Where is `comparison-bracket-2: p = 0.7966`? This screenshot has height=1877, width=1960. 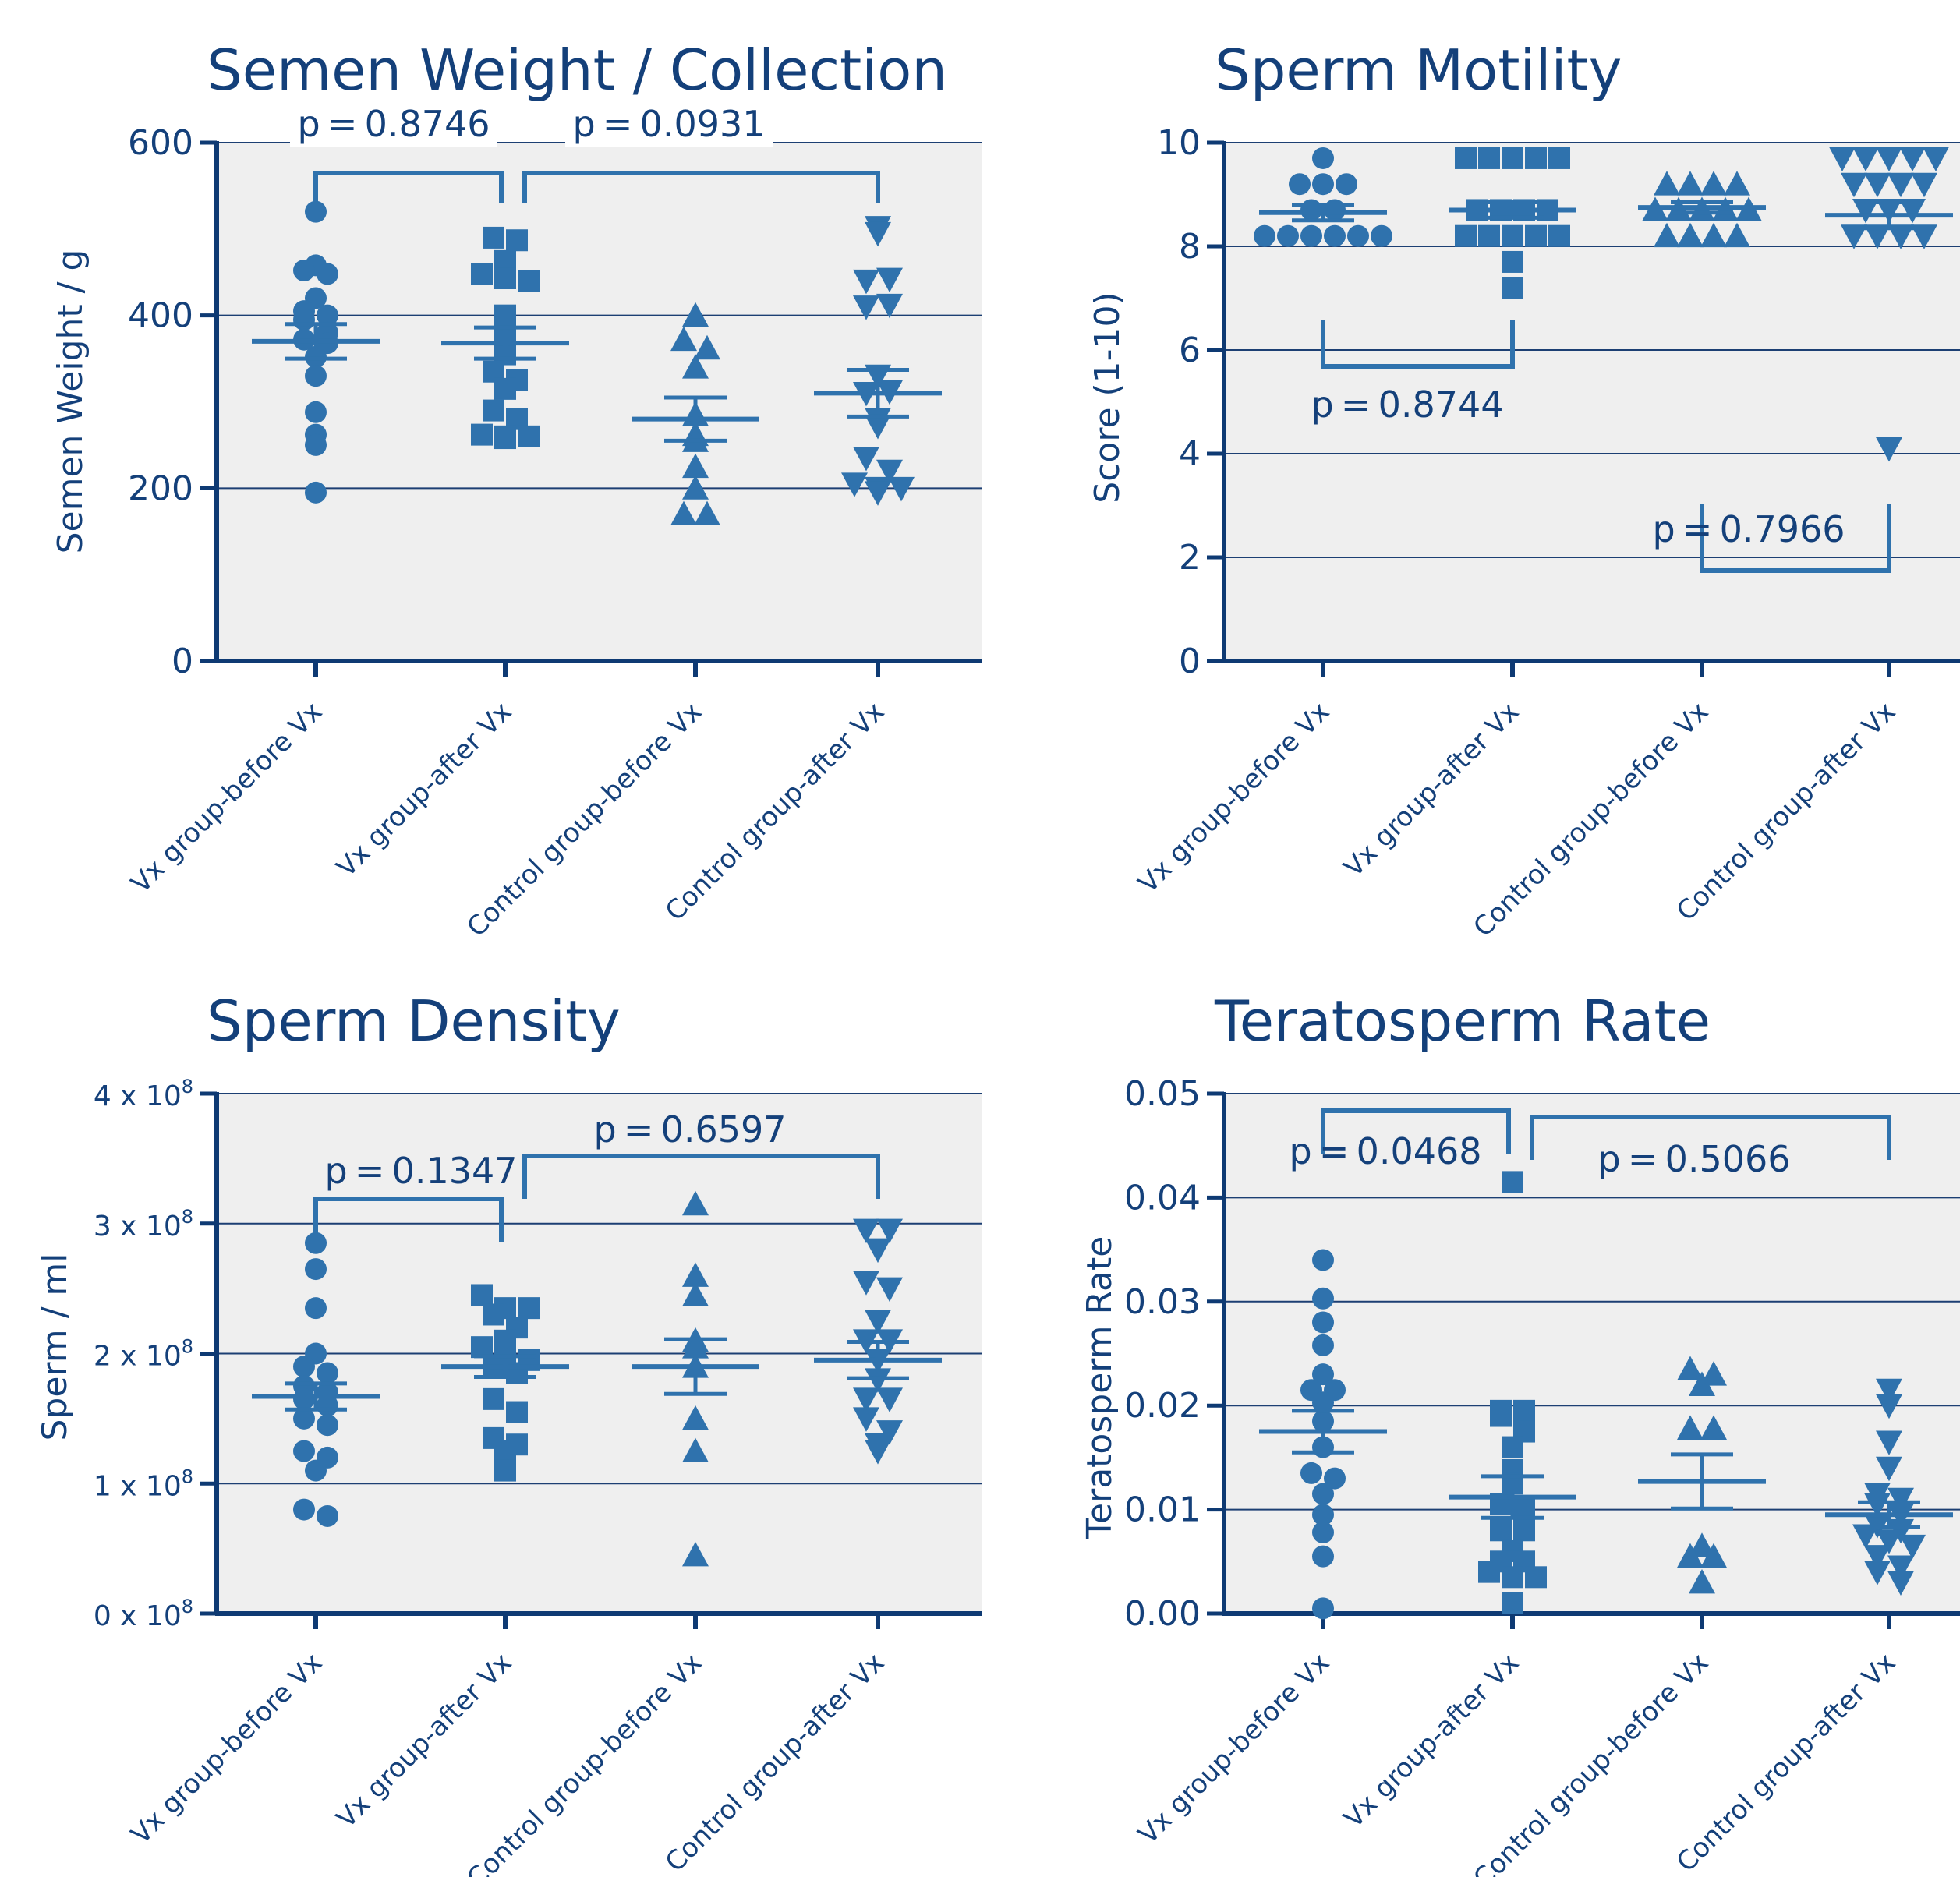
comparison-bracket-2: p = 0.7966 is located at coordinates (1771, 538).